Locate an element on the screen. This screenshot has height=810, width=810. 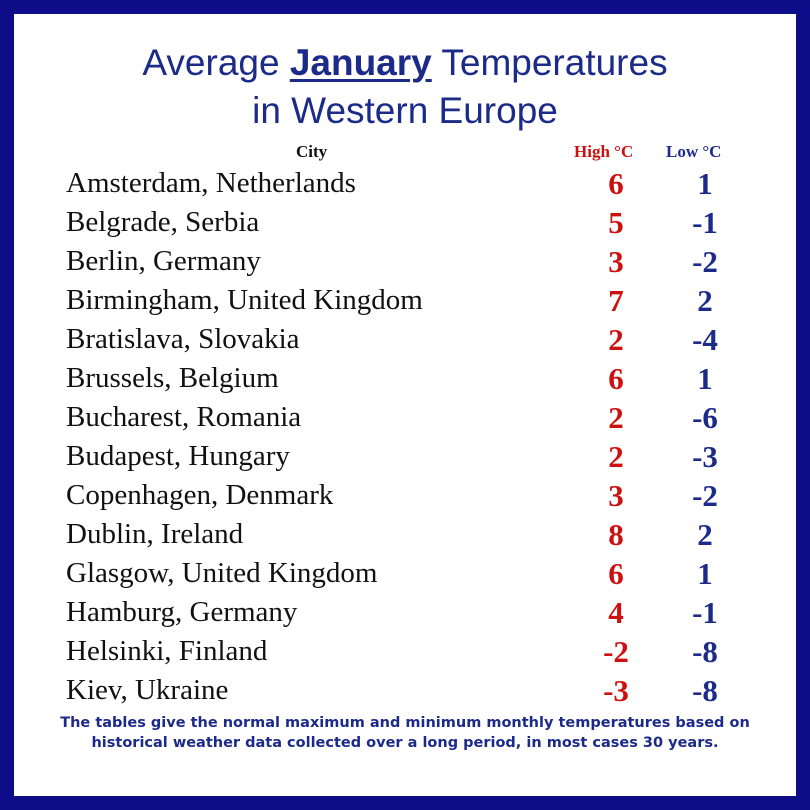
city-name: Belgrade, Serbia is located at coordinates (163, 222).